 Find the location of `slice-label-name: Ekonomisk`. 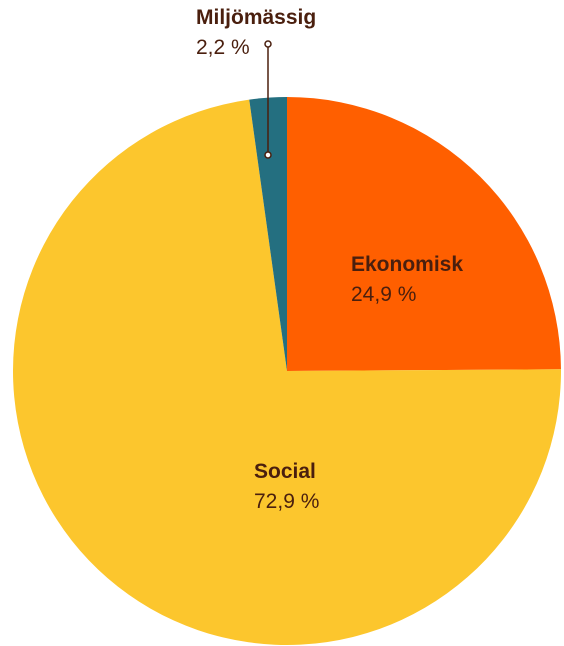

slice-label-name: Ekonomisk is located at coordinates (407, 264).